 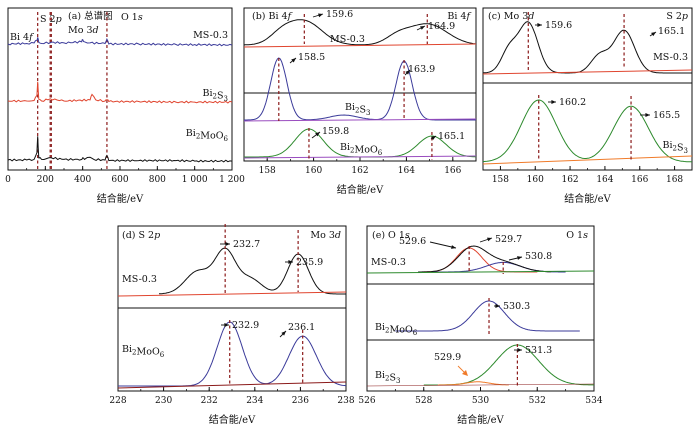 What do you see at coordinates (209, 401) in the screenshot?
I see `panel-d-x-tick-label: 232` at bounding box center [209, 401].